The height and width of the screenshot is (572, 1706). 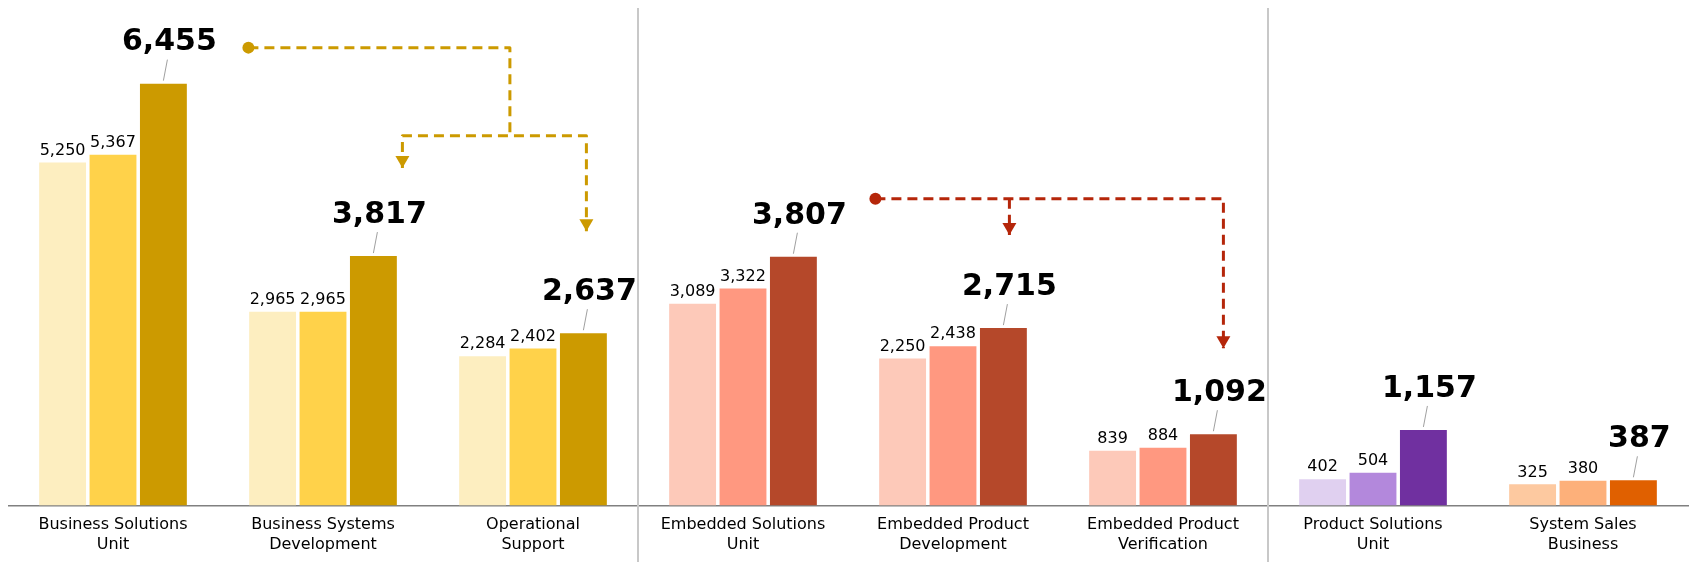 What do you see at coordinates (323, 533) in the screenshot?
I see `x-tick-label: Business Systems Development` at bounding box center [323, 533].